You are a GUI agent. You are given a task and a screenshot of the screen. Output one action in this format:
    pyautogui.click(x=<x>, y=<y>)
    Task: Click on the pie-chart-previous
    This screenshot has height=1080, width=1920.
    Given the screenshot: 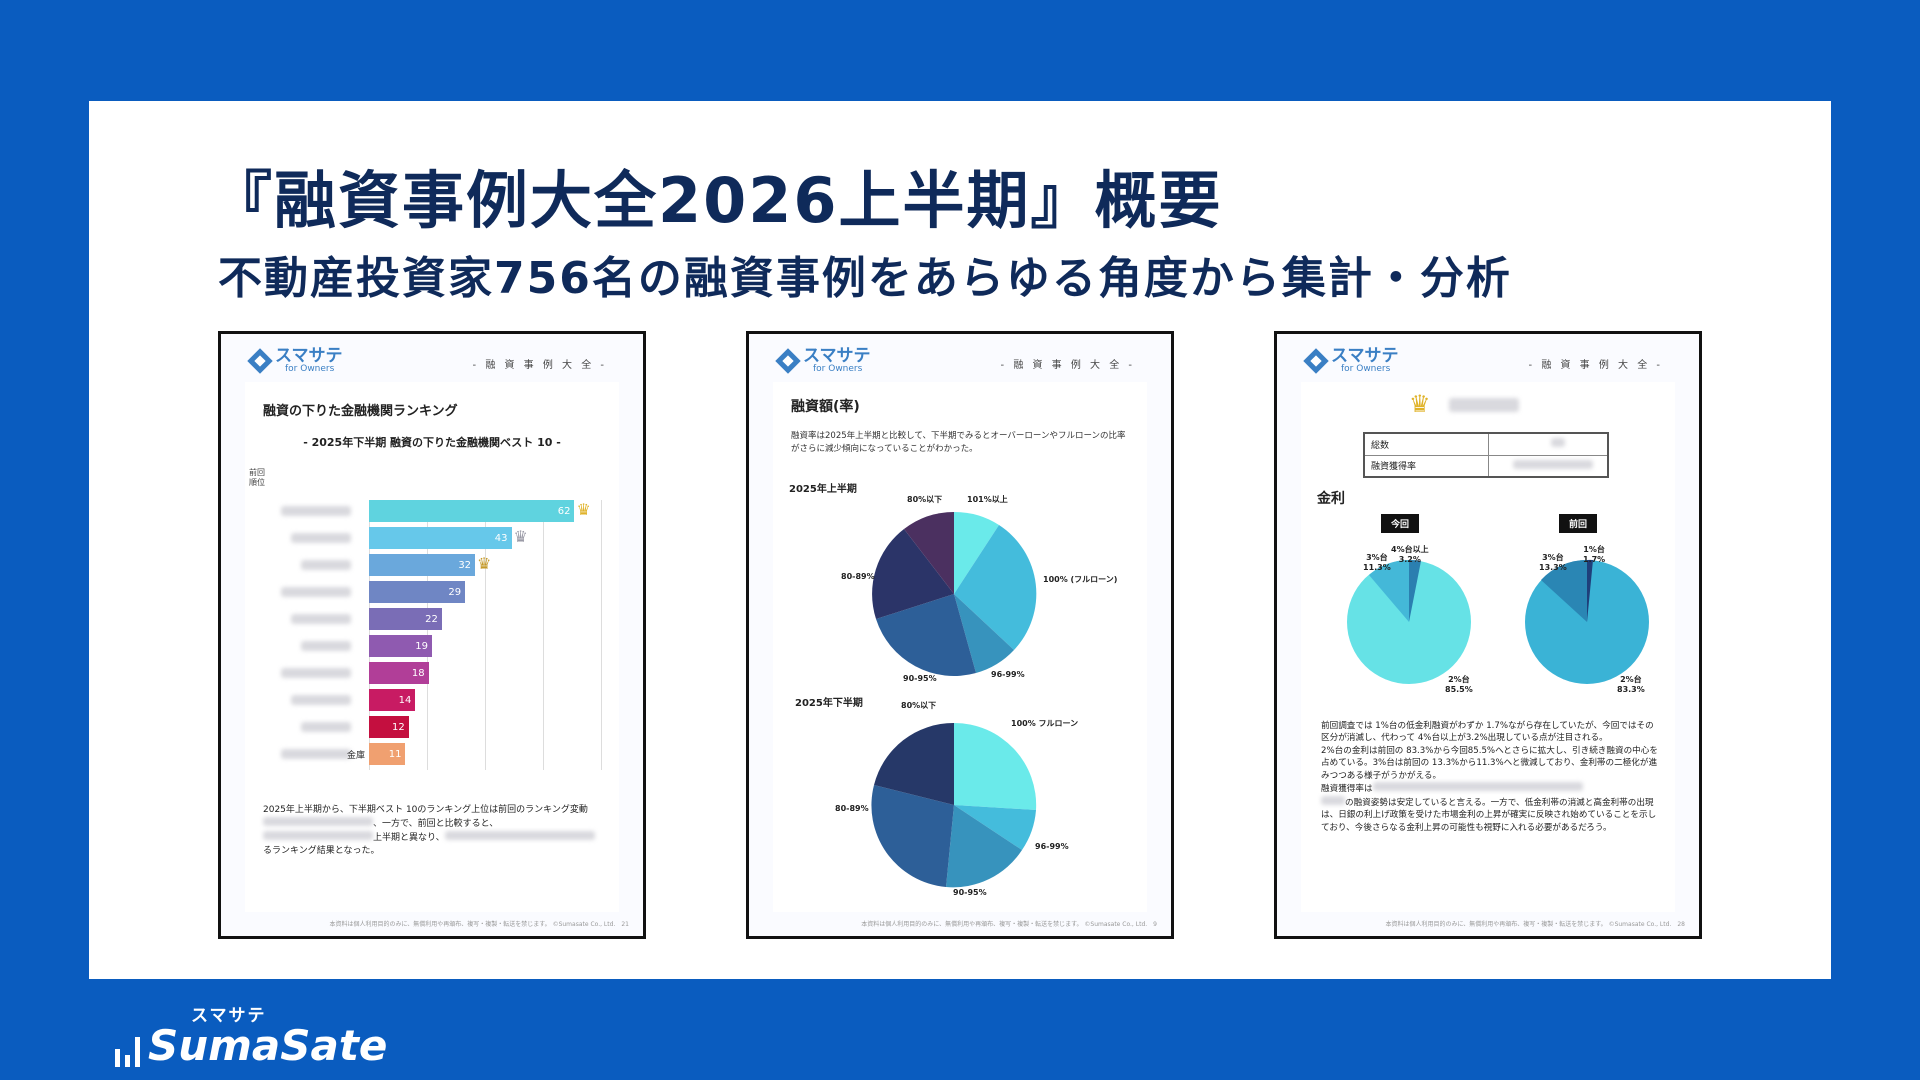 What is the action you would take?
    pyautogui.click(x=1587, y=621)
    